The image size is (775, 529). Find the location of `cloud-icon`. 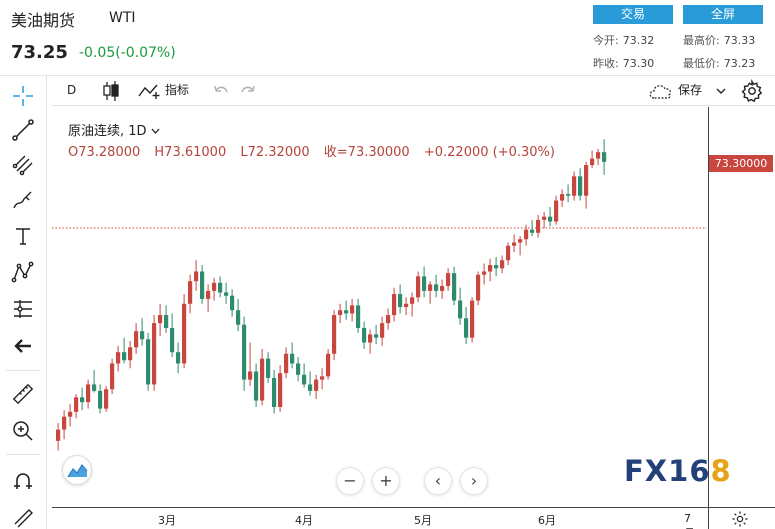

cloud-icon is located at coordinates (661, 91).